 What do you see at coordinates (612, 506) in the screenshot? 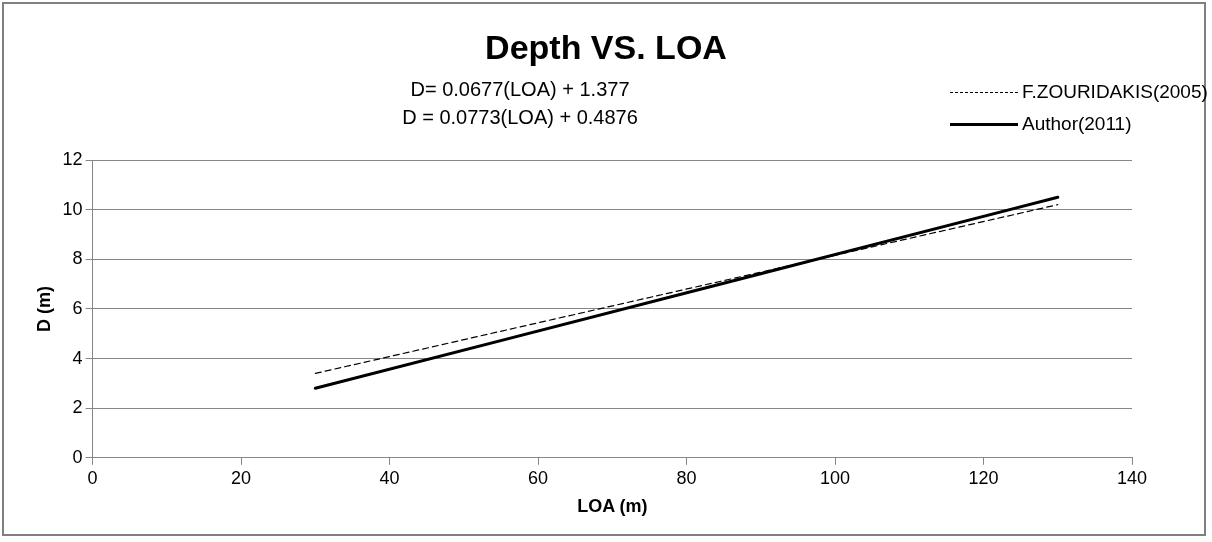
I see `x-axis-title: LOA (m)` at bounding box center [612, 506].